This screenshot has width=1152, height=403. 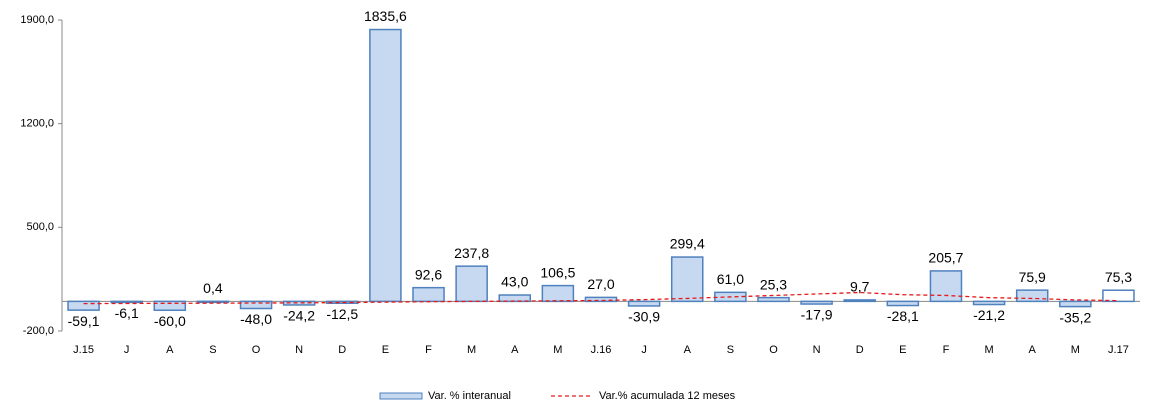 I want to click on y-tick-label: 500,0, so click(x=40, y=227).